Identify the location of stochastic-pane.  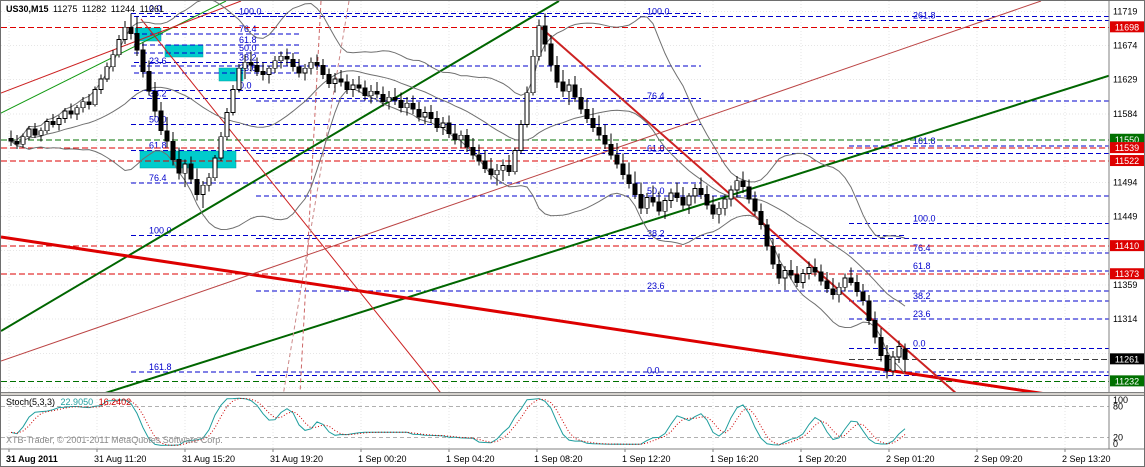
(555, 421).